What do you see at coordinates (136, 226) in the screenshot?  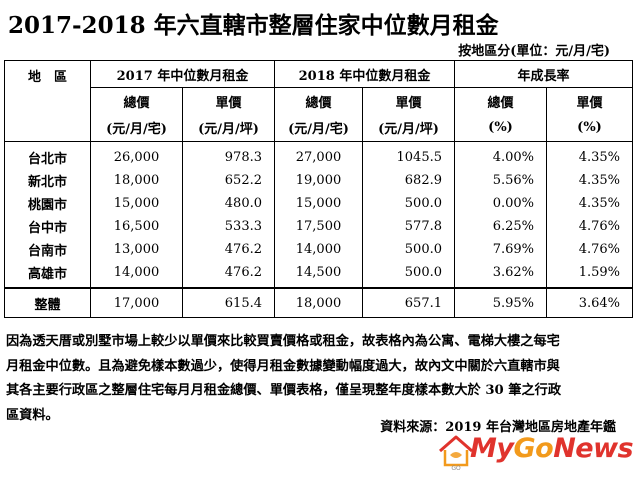 I see `cell-2017-total: 16,500` at bounding box center [136, 226].